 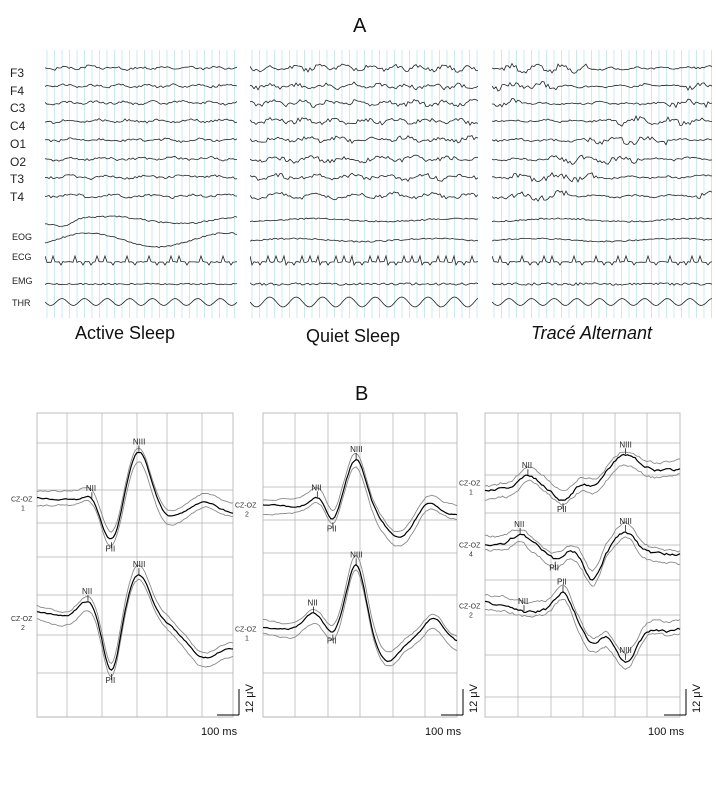 I want to click on eeg-traces-quiet-sleep, so click(x=364, y=184).